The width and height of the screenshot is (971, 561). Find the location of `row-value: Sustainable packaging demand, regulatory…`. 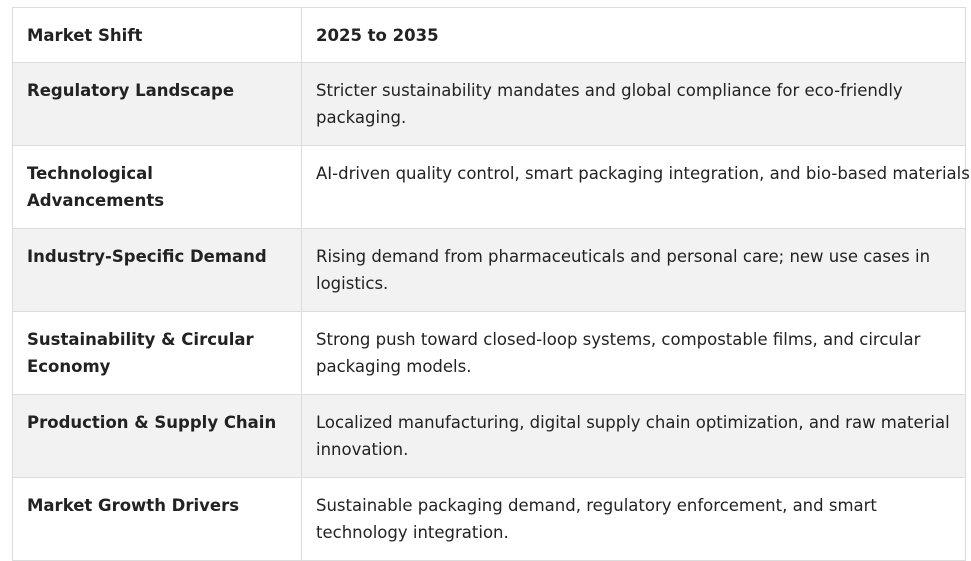

row-value: Sustainable packaging demand, regulatory… is located at coordinates (633, 519).